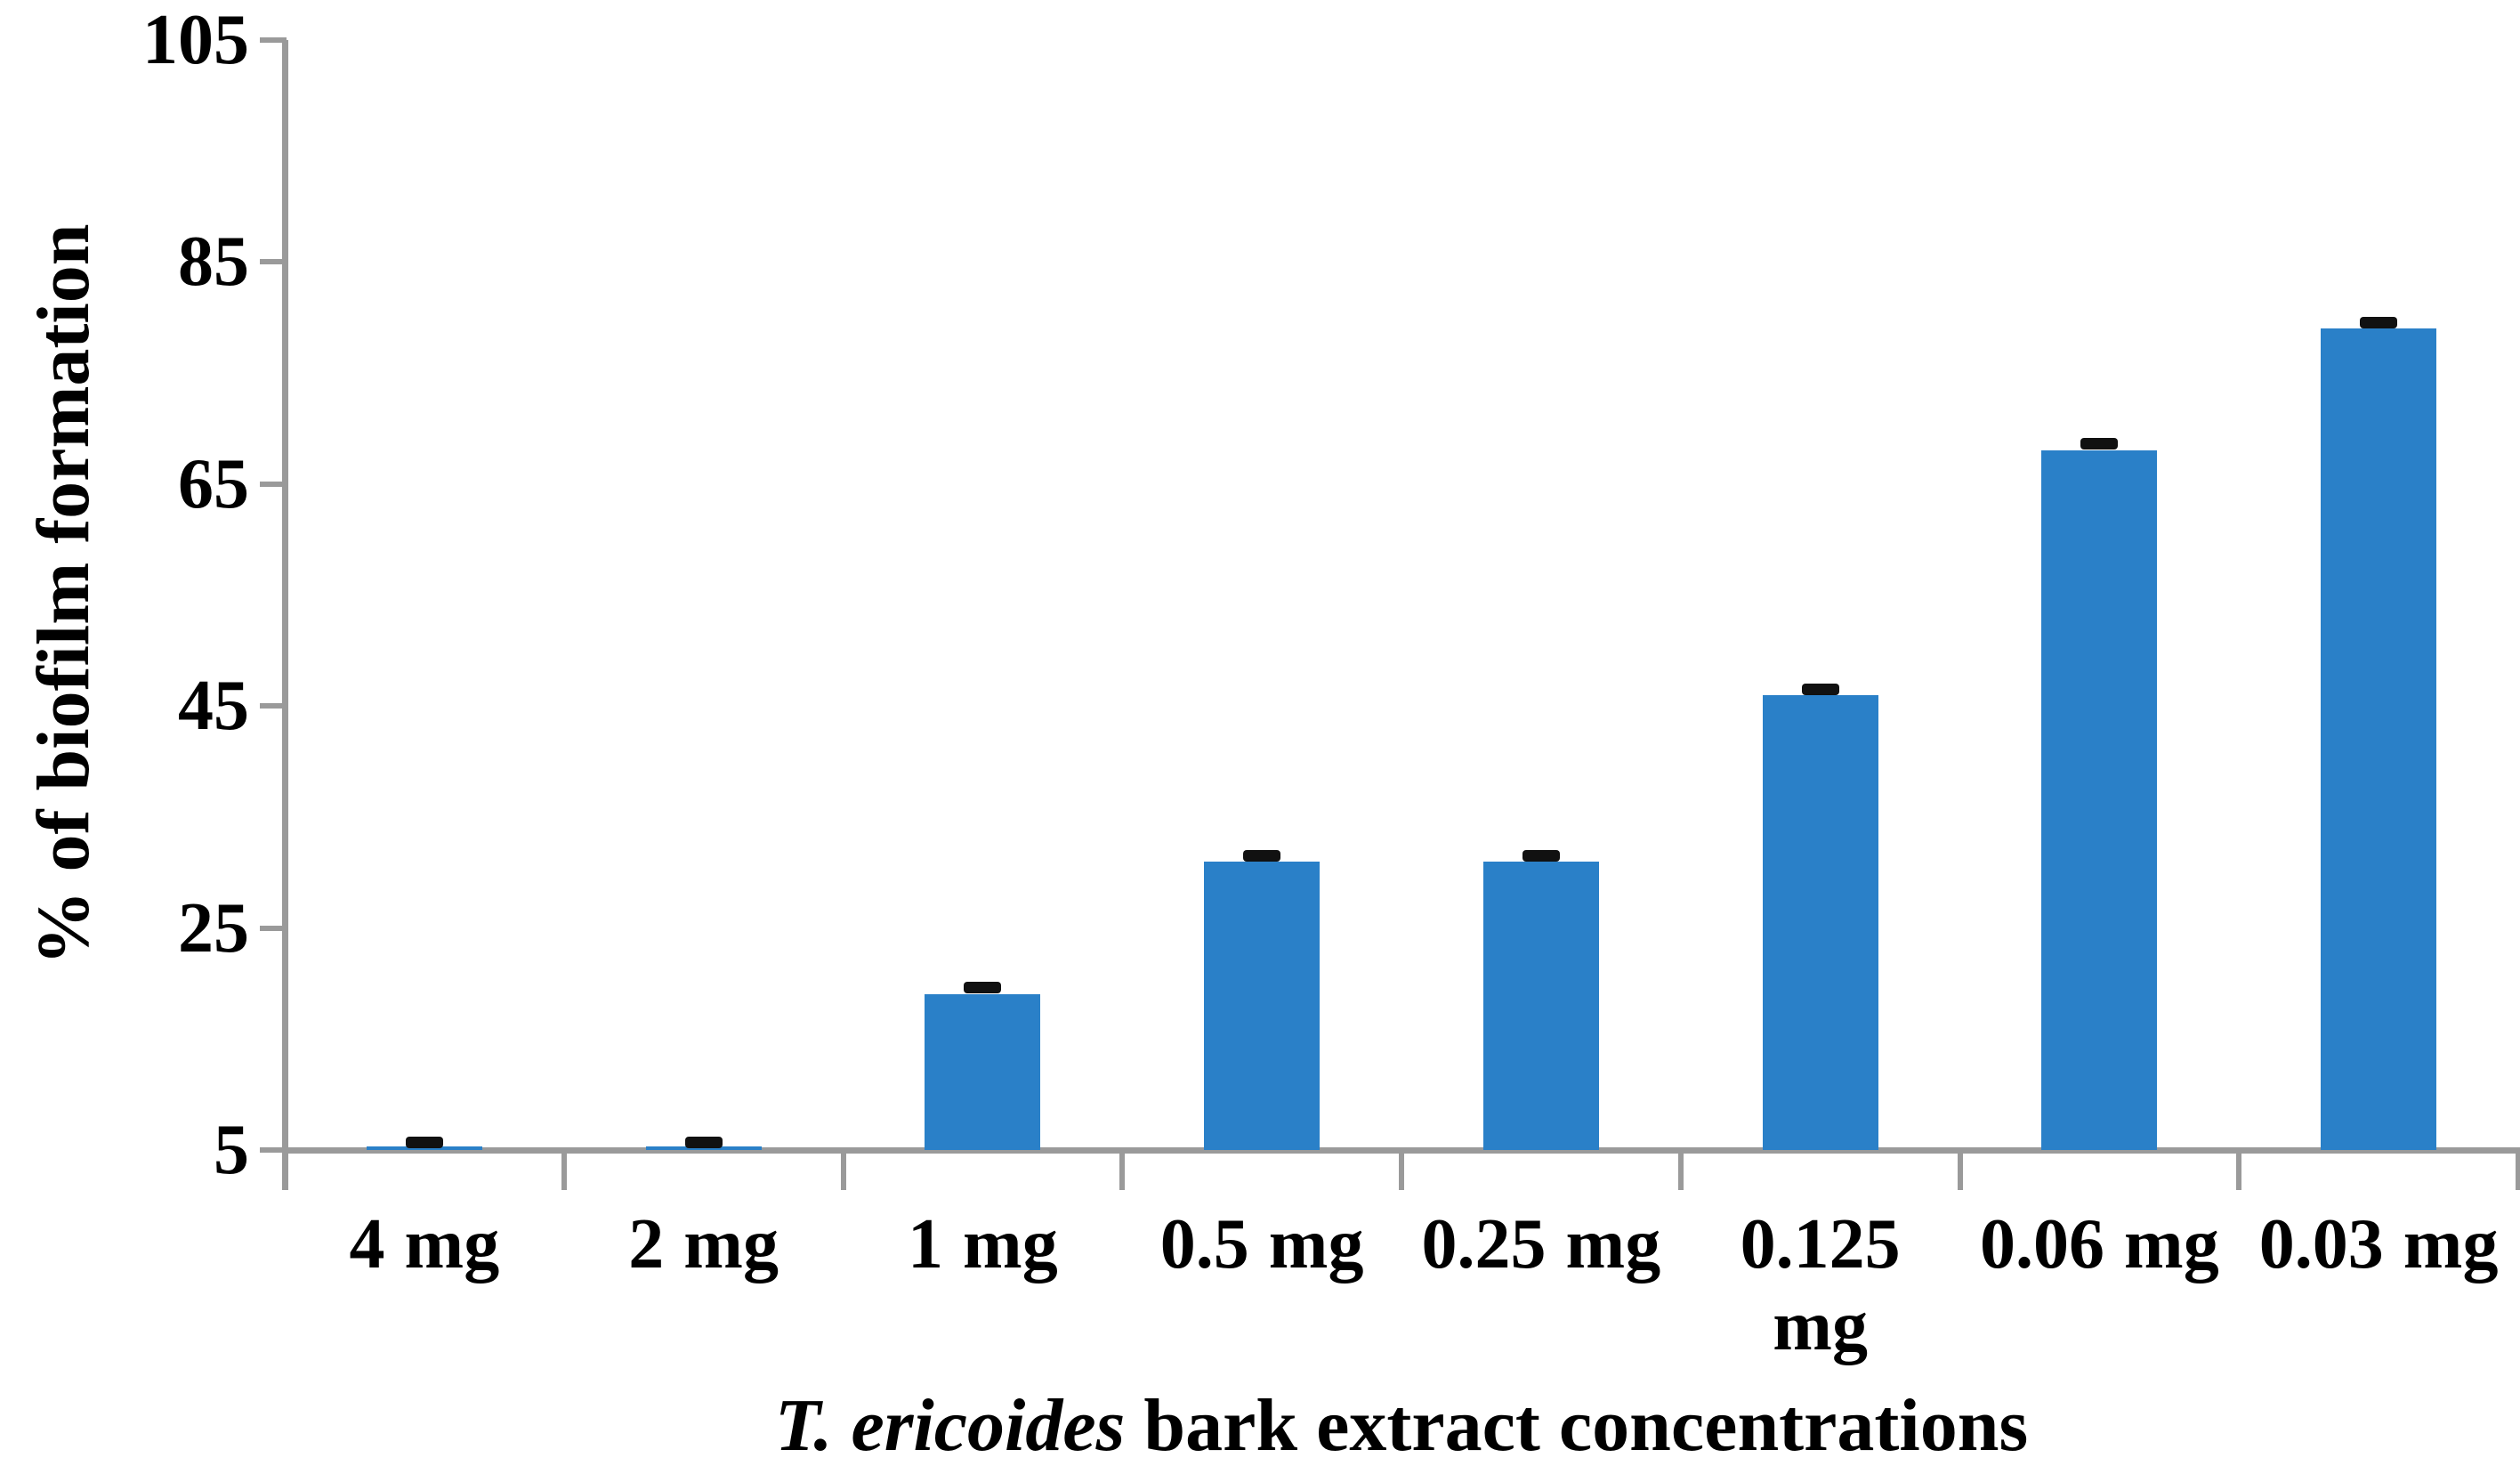  I want to click on x-category-label: 0.06 mg, so click(2099, 1245).